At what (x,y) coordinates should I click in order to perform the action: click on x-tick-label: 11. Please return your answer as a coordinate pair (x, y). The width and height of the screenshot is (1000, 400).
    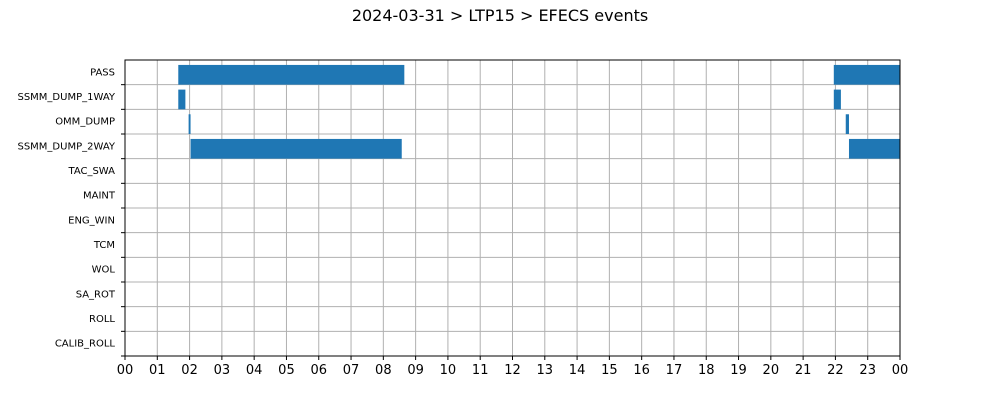
    Looking at the image, I should click on (480, 370).